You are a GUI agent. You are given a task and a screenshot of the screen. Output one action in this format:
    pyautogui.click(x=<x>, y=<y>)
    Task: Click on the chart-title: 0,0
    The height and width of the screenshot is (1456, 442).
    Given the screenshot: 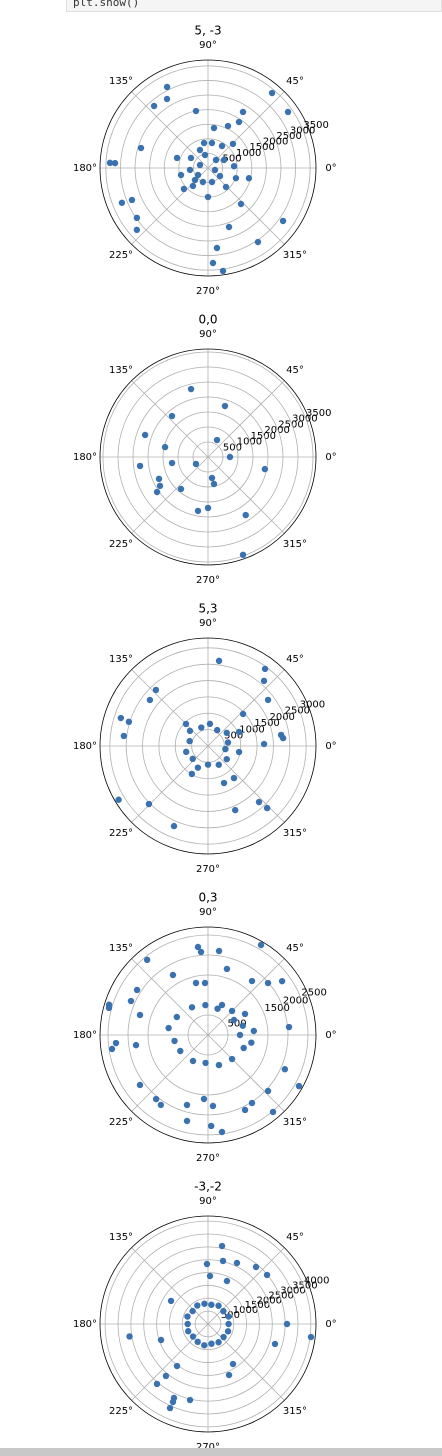 What is the action you would take?
    pyautogui.click(x=207, y=320)
    